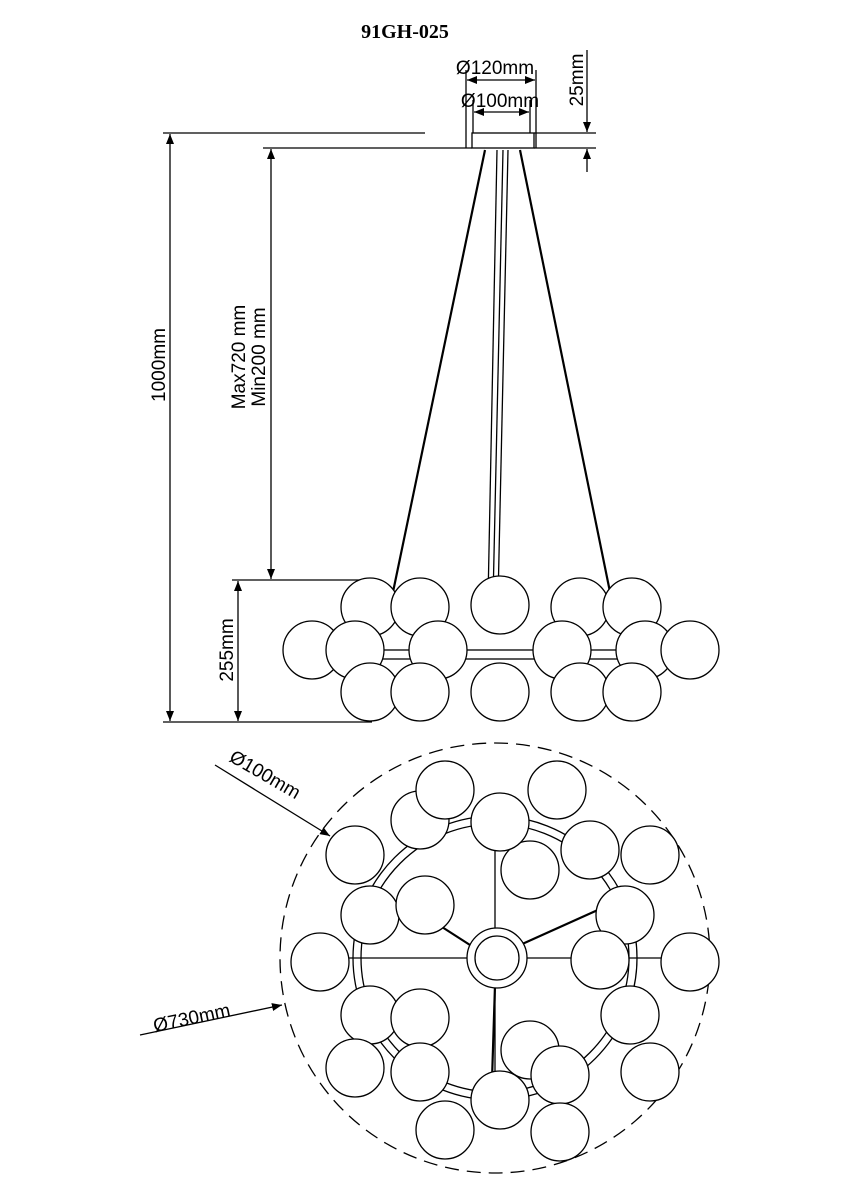 The width and height of the screenshot is (849, 1200). I want to click on overall-diameter-label: Ø730mm, so click(191, 1018).